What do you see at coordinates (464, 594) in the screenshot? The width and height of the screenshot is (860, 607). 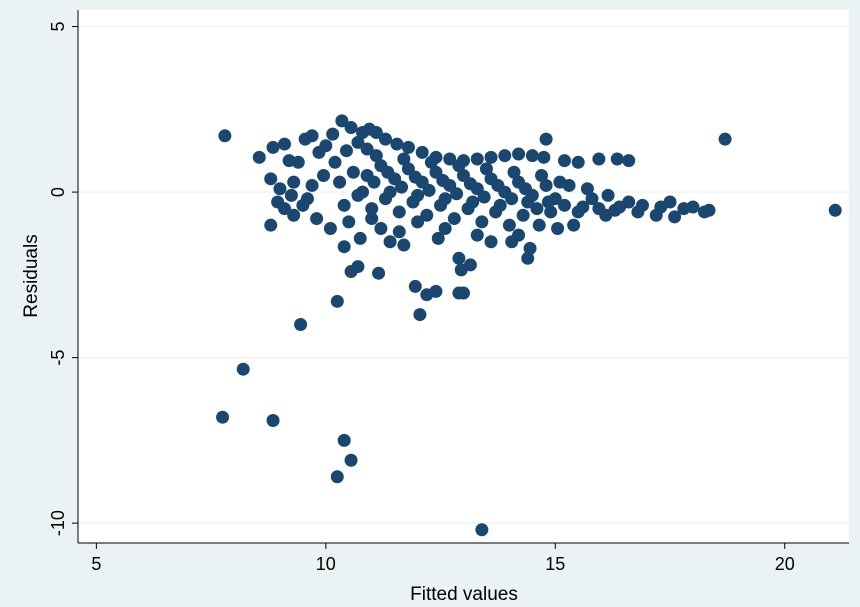 I see `x-axis-title: Fitted values` at bounding box center [464, 594].